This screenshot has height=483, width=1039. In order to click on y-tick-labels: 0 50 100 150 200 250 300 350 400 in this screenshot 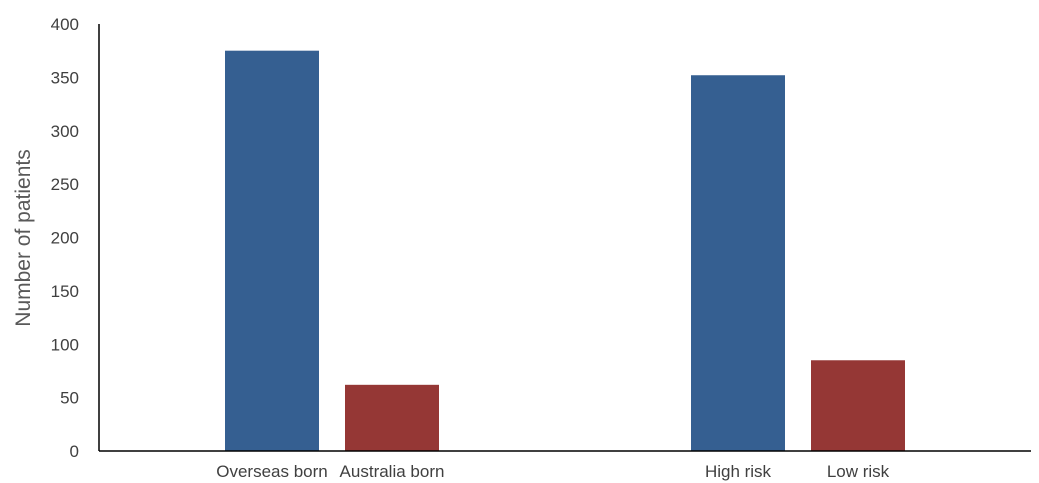, I will do `click(65, 238)`.